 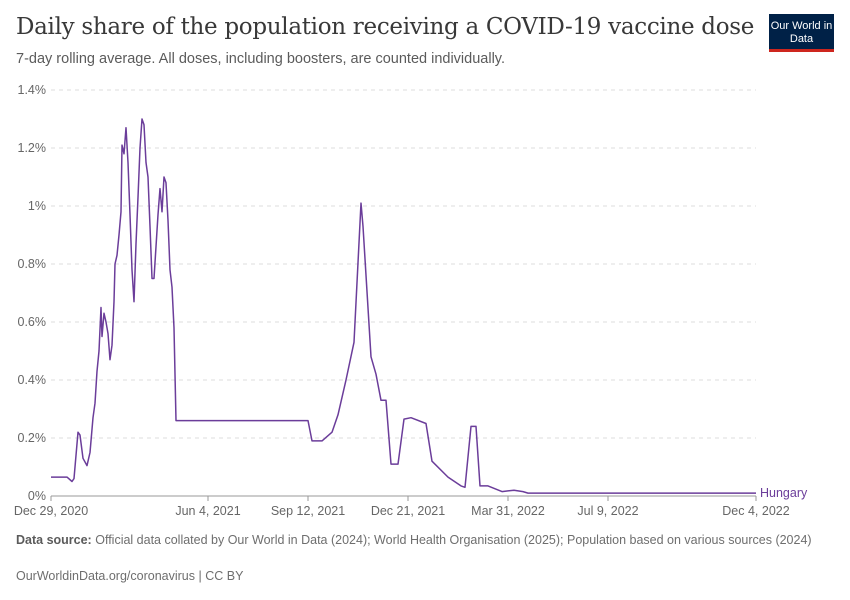 What do you see at coordinates (607, 511) in the screenshot?
I see `x-tick-label: Jul 9, 2022` at bounding box center [607, 511].